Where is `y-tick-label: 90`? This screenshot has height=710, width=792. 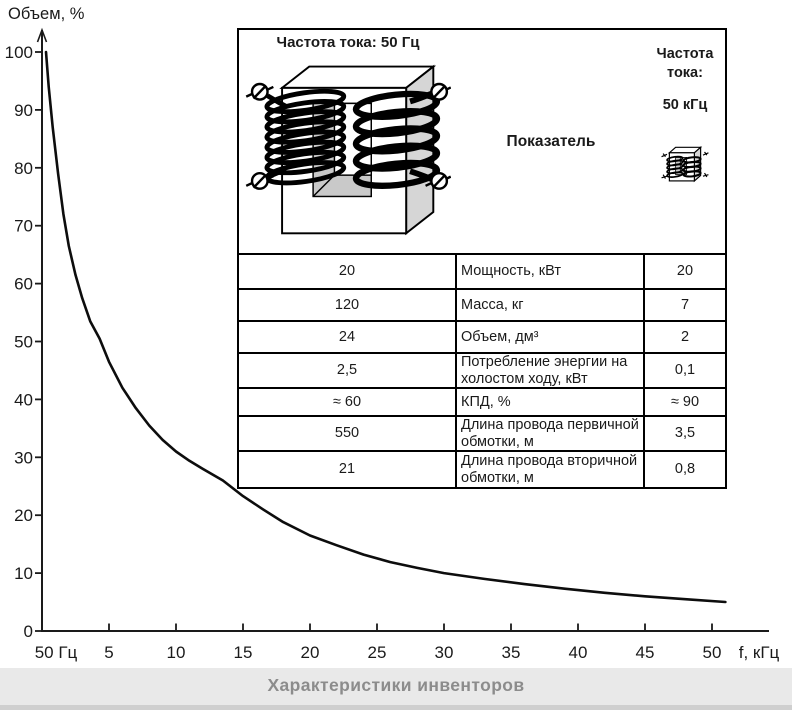 y-tick-label: 90 is located at coordinates (23, 110).